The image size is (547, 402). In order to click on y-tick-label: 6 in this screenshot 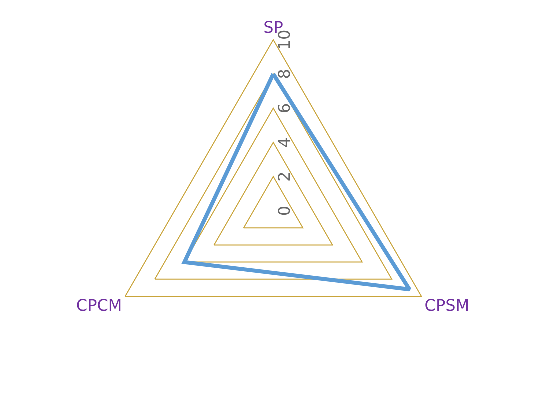, I will do `click(284, 108)`.